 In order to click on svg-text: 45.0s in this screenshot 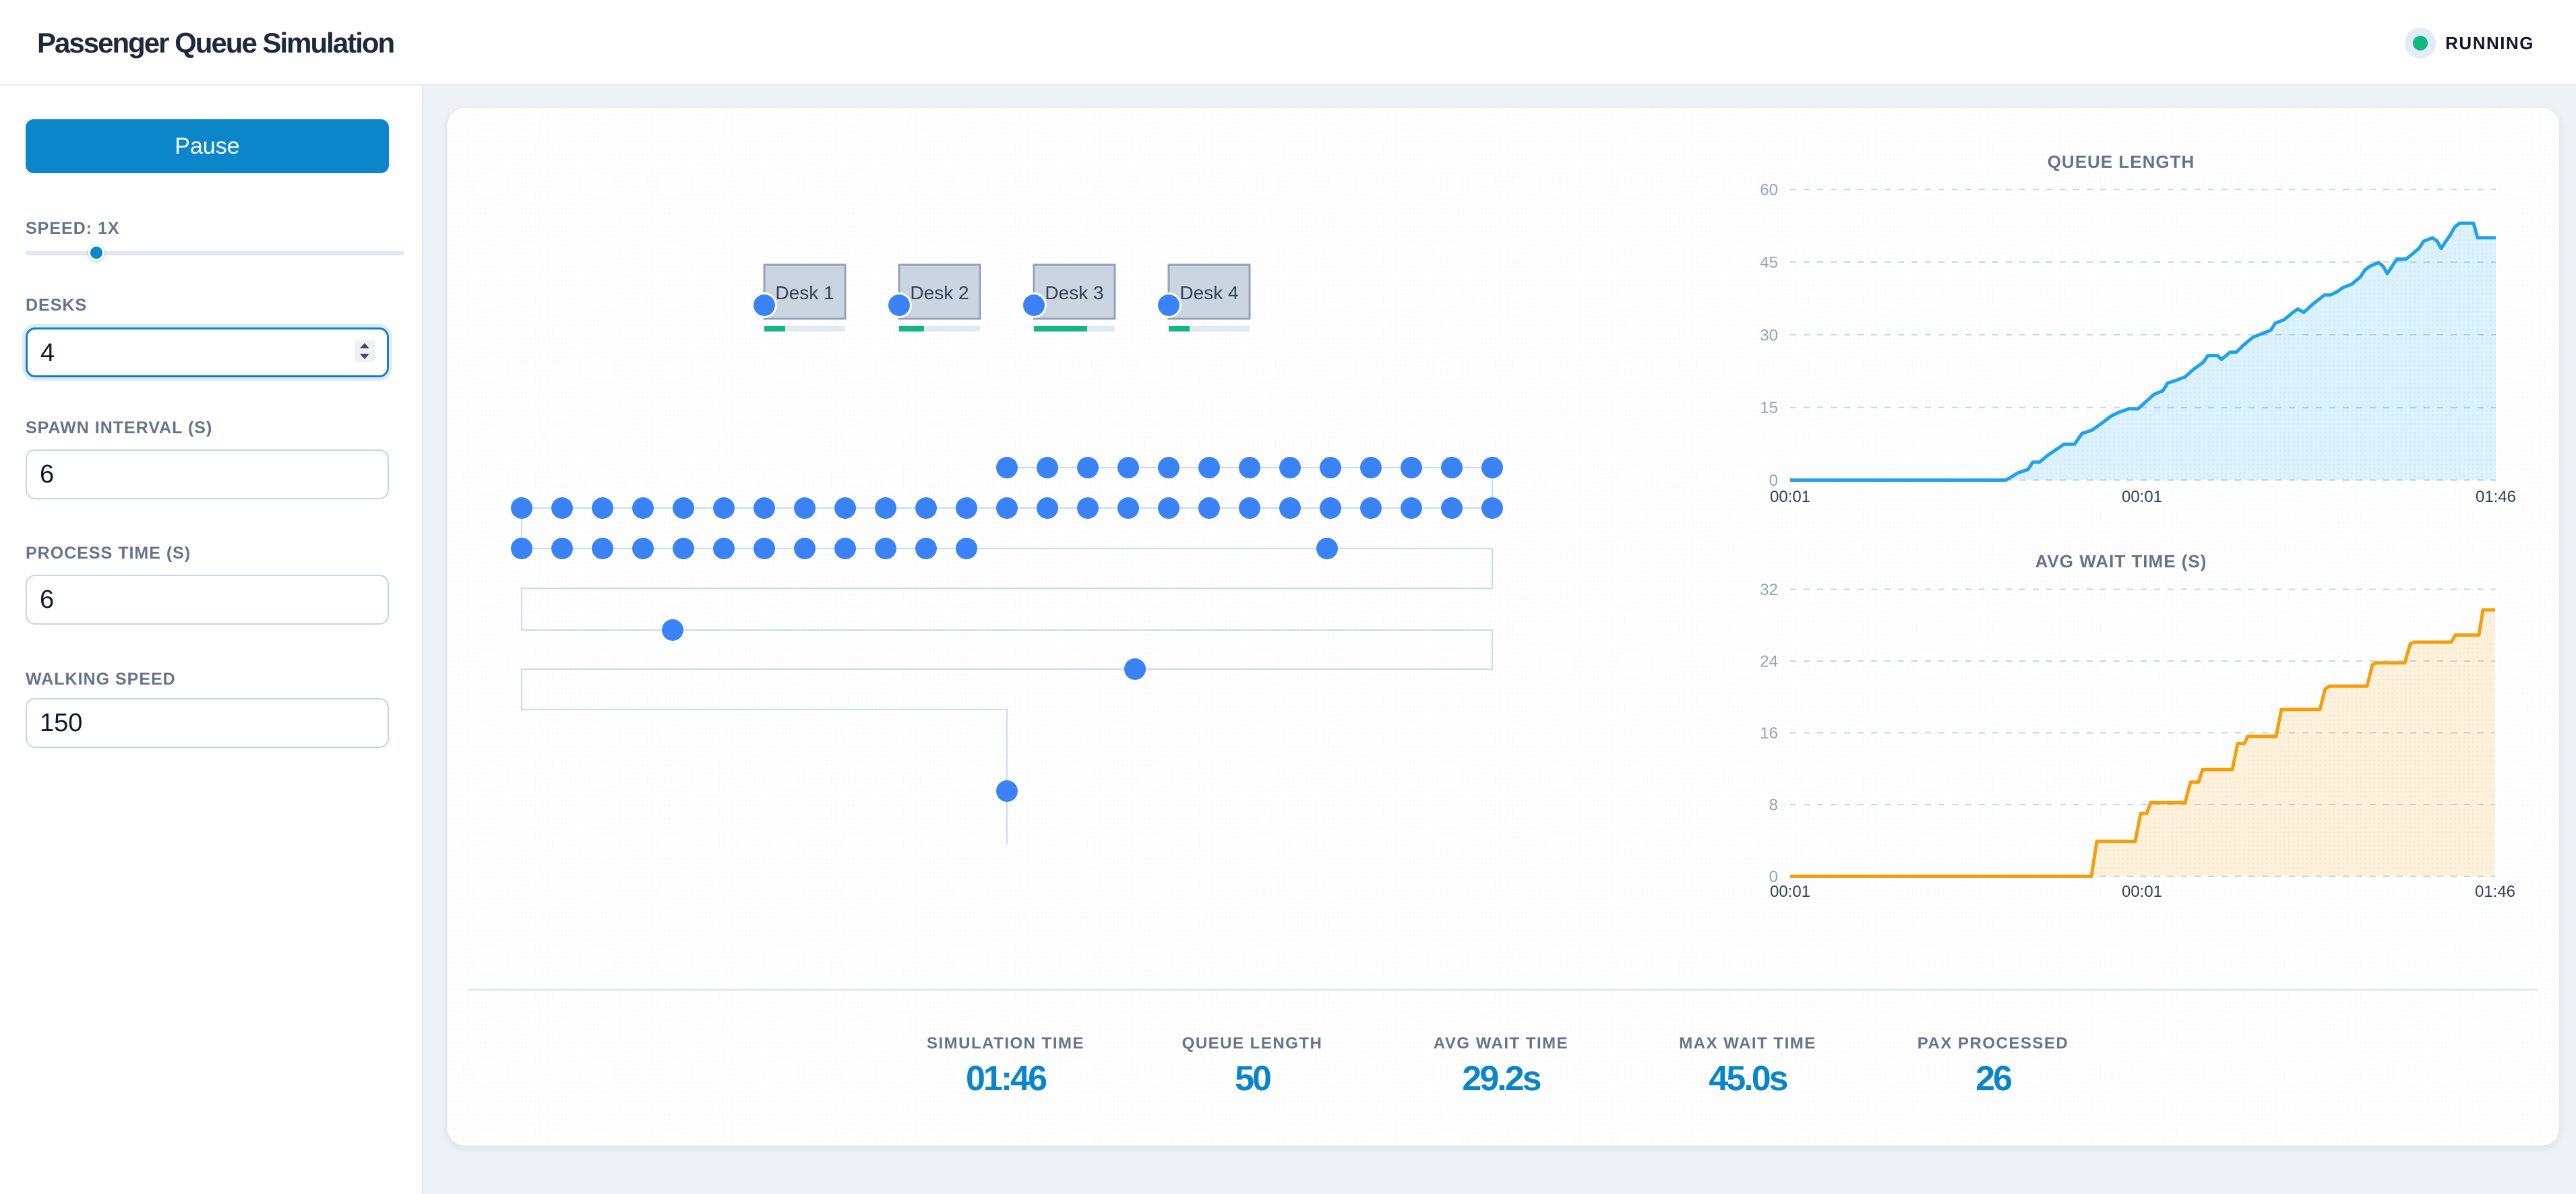, I will do `click(1748, 1078)`.